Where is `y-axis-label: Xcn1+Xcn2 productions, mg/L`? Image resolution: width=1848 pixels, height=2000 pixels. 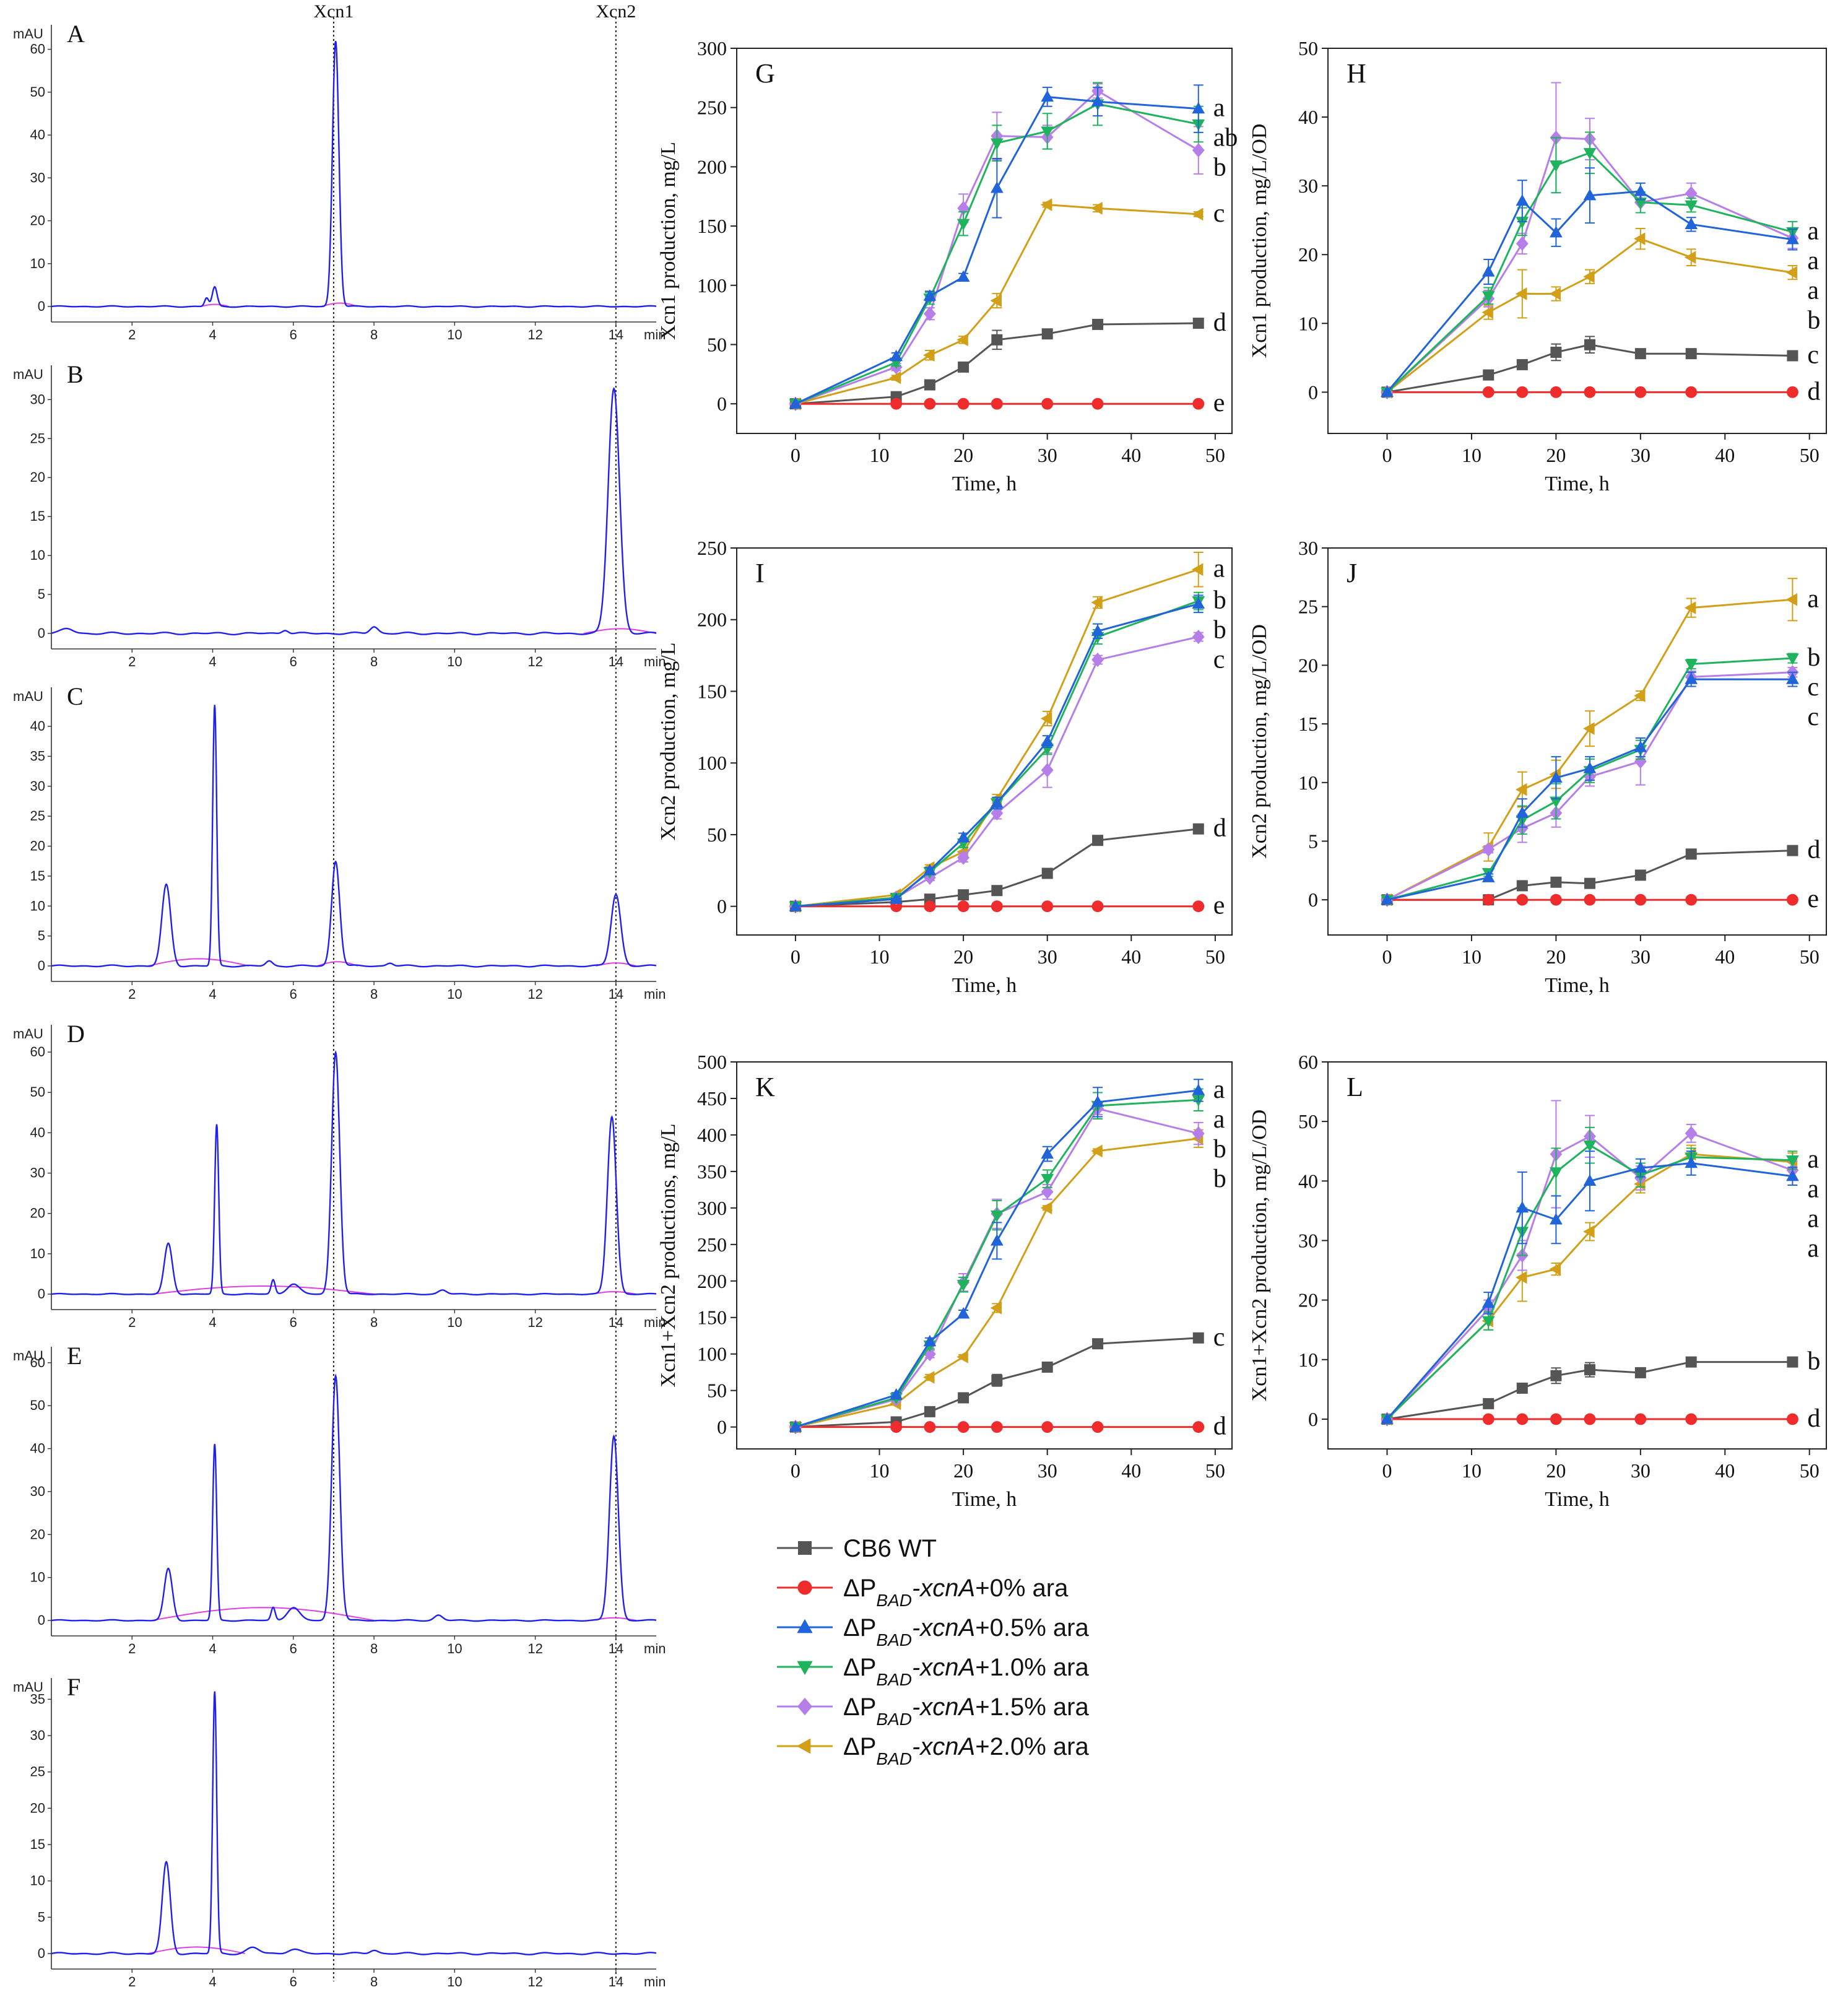 y-axis-label: Xcn1+Xcn2 productions, mg/L is located at coordinates (668, 1255).